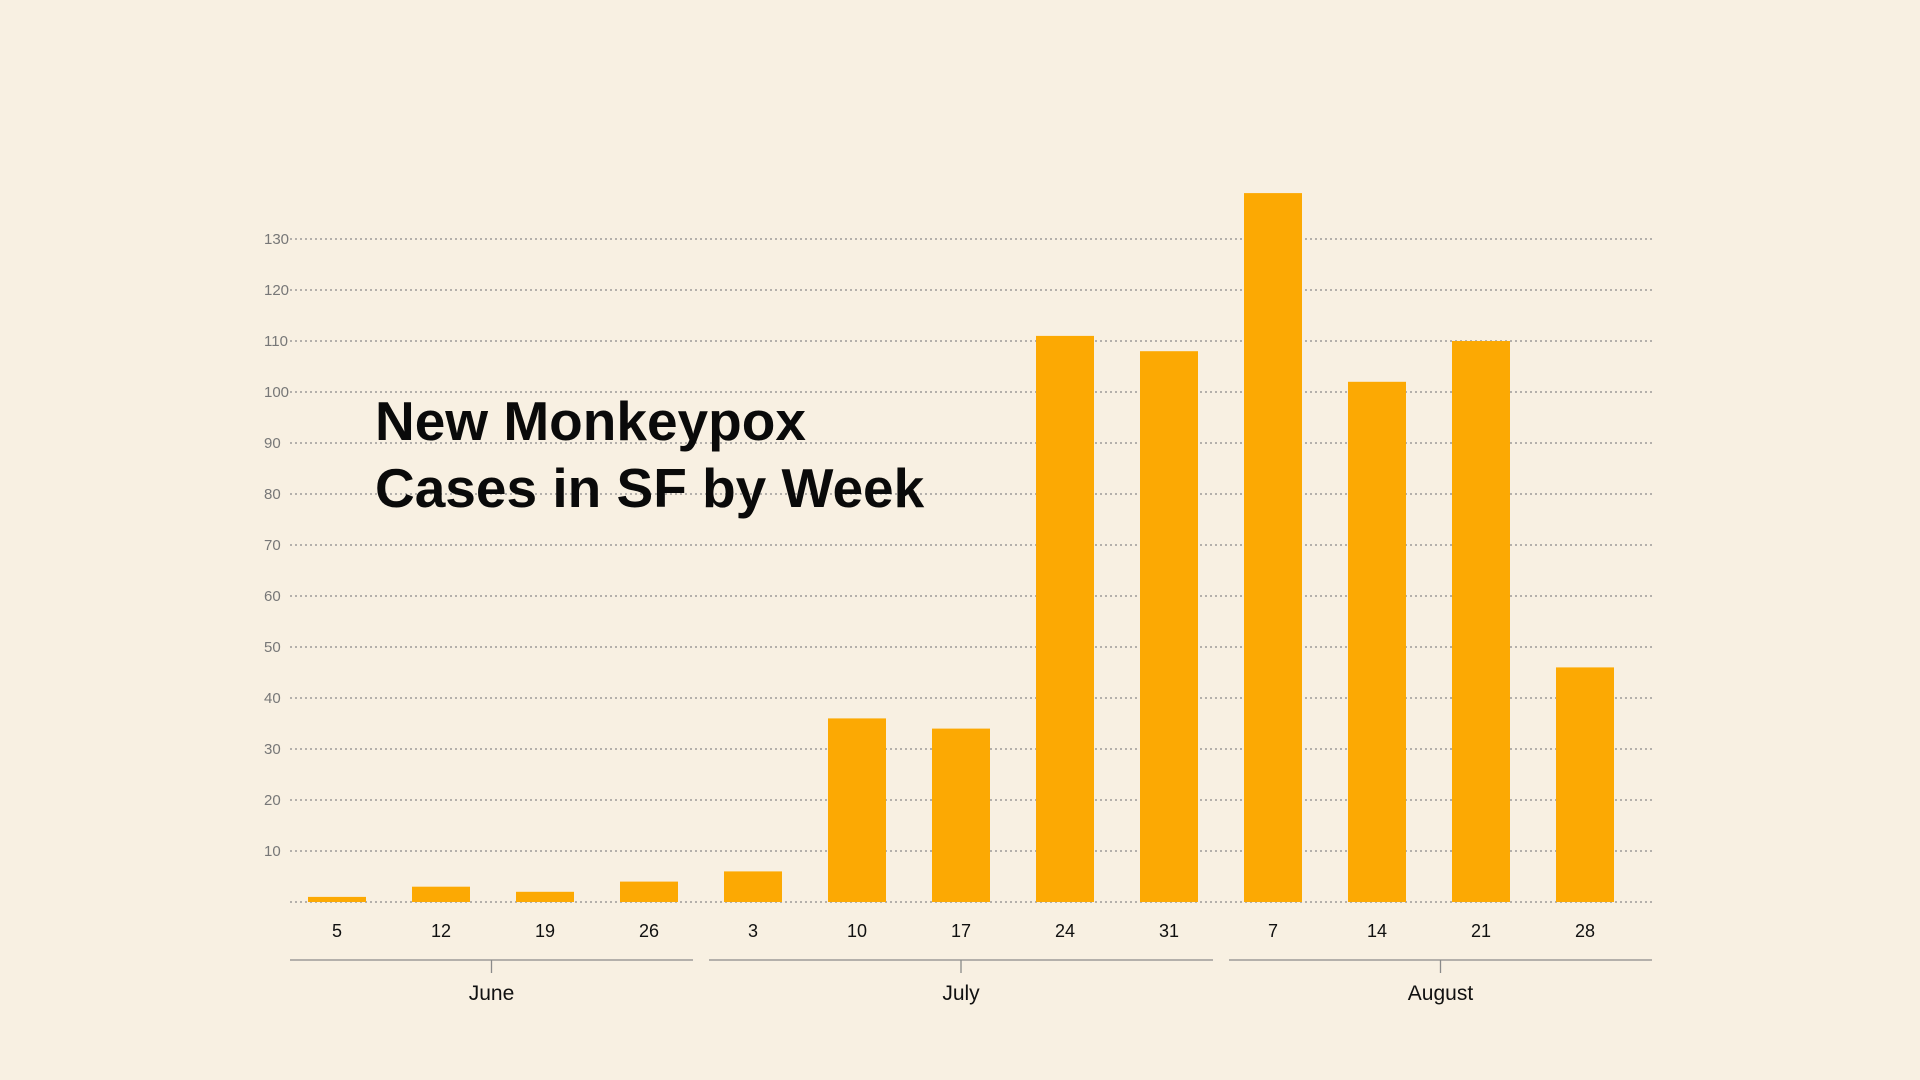  I want to click on x-tick-label: 10, so click(857, 931).